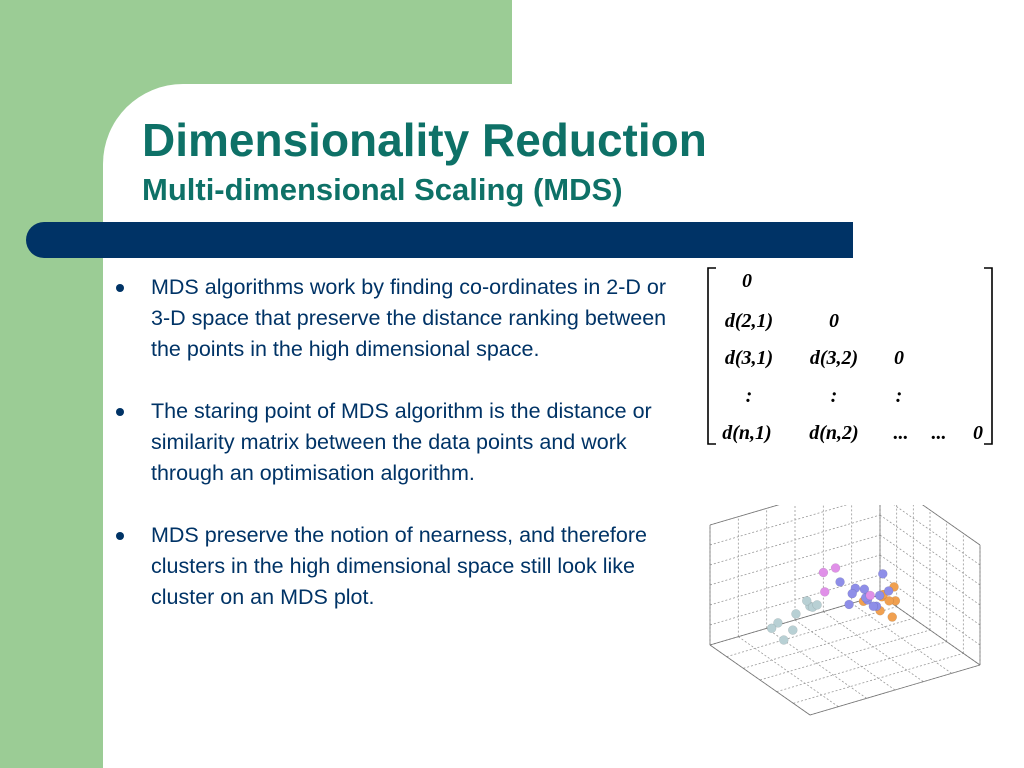 The width and height of the screenshot is (1024, 768). I want to click on matrix-right-bracket, so click(988, 356).